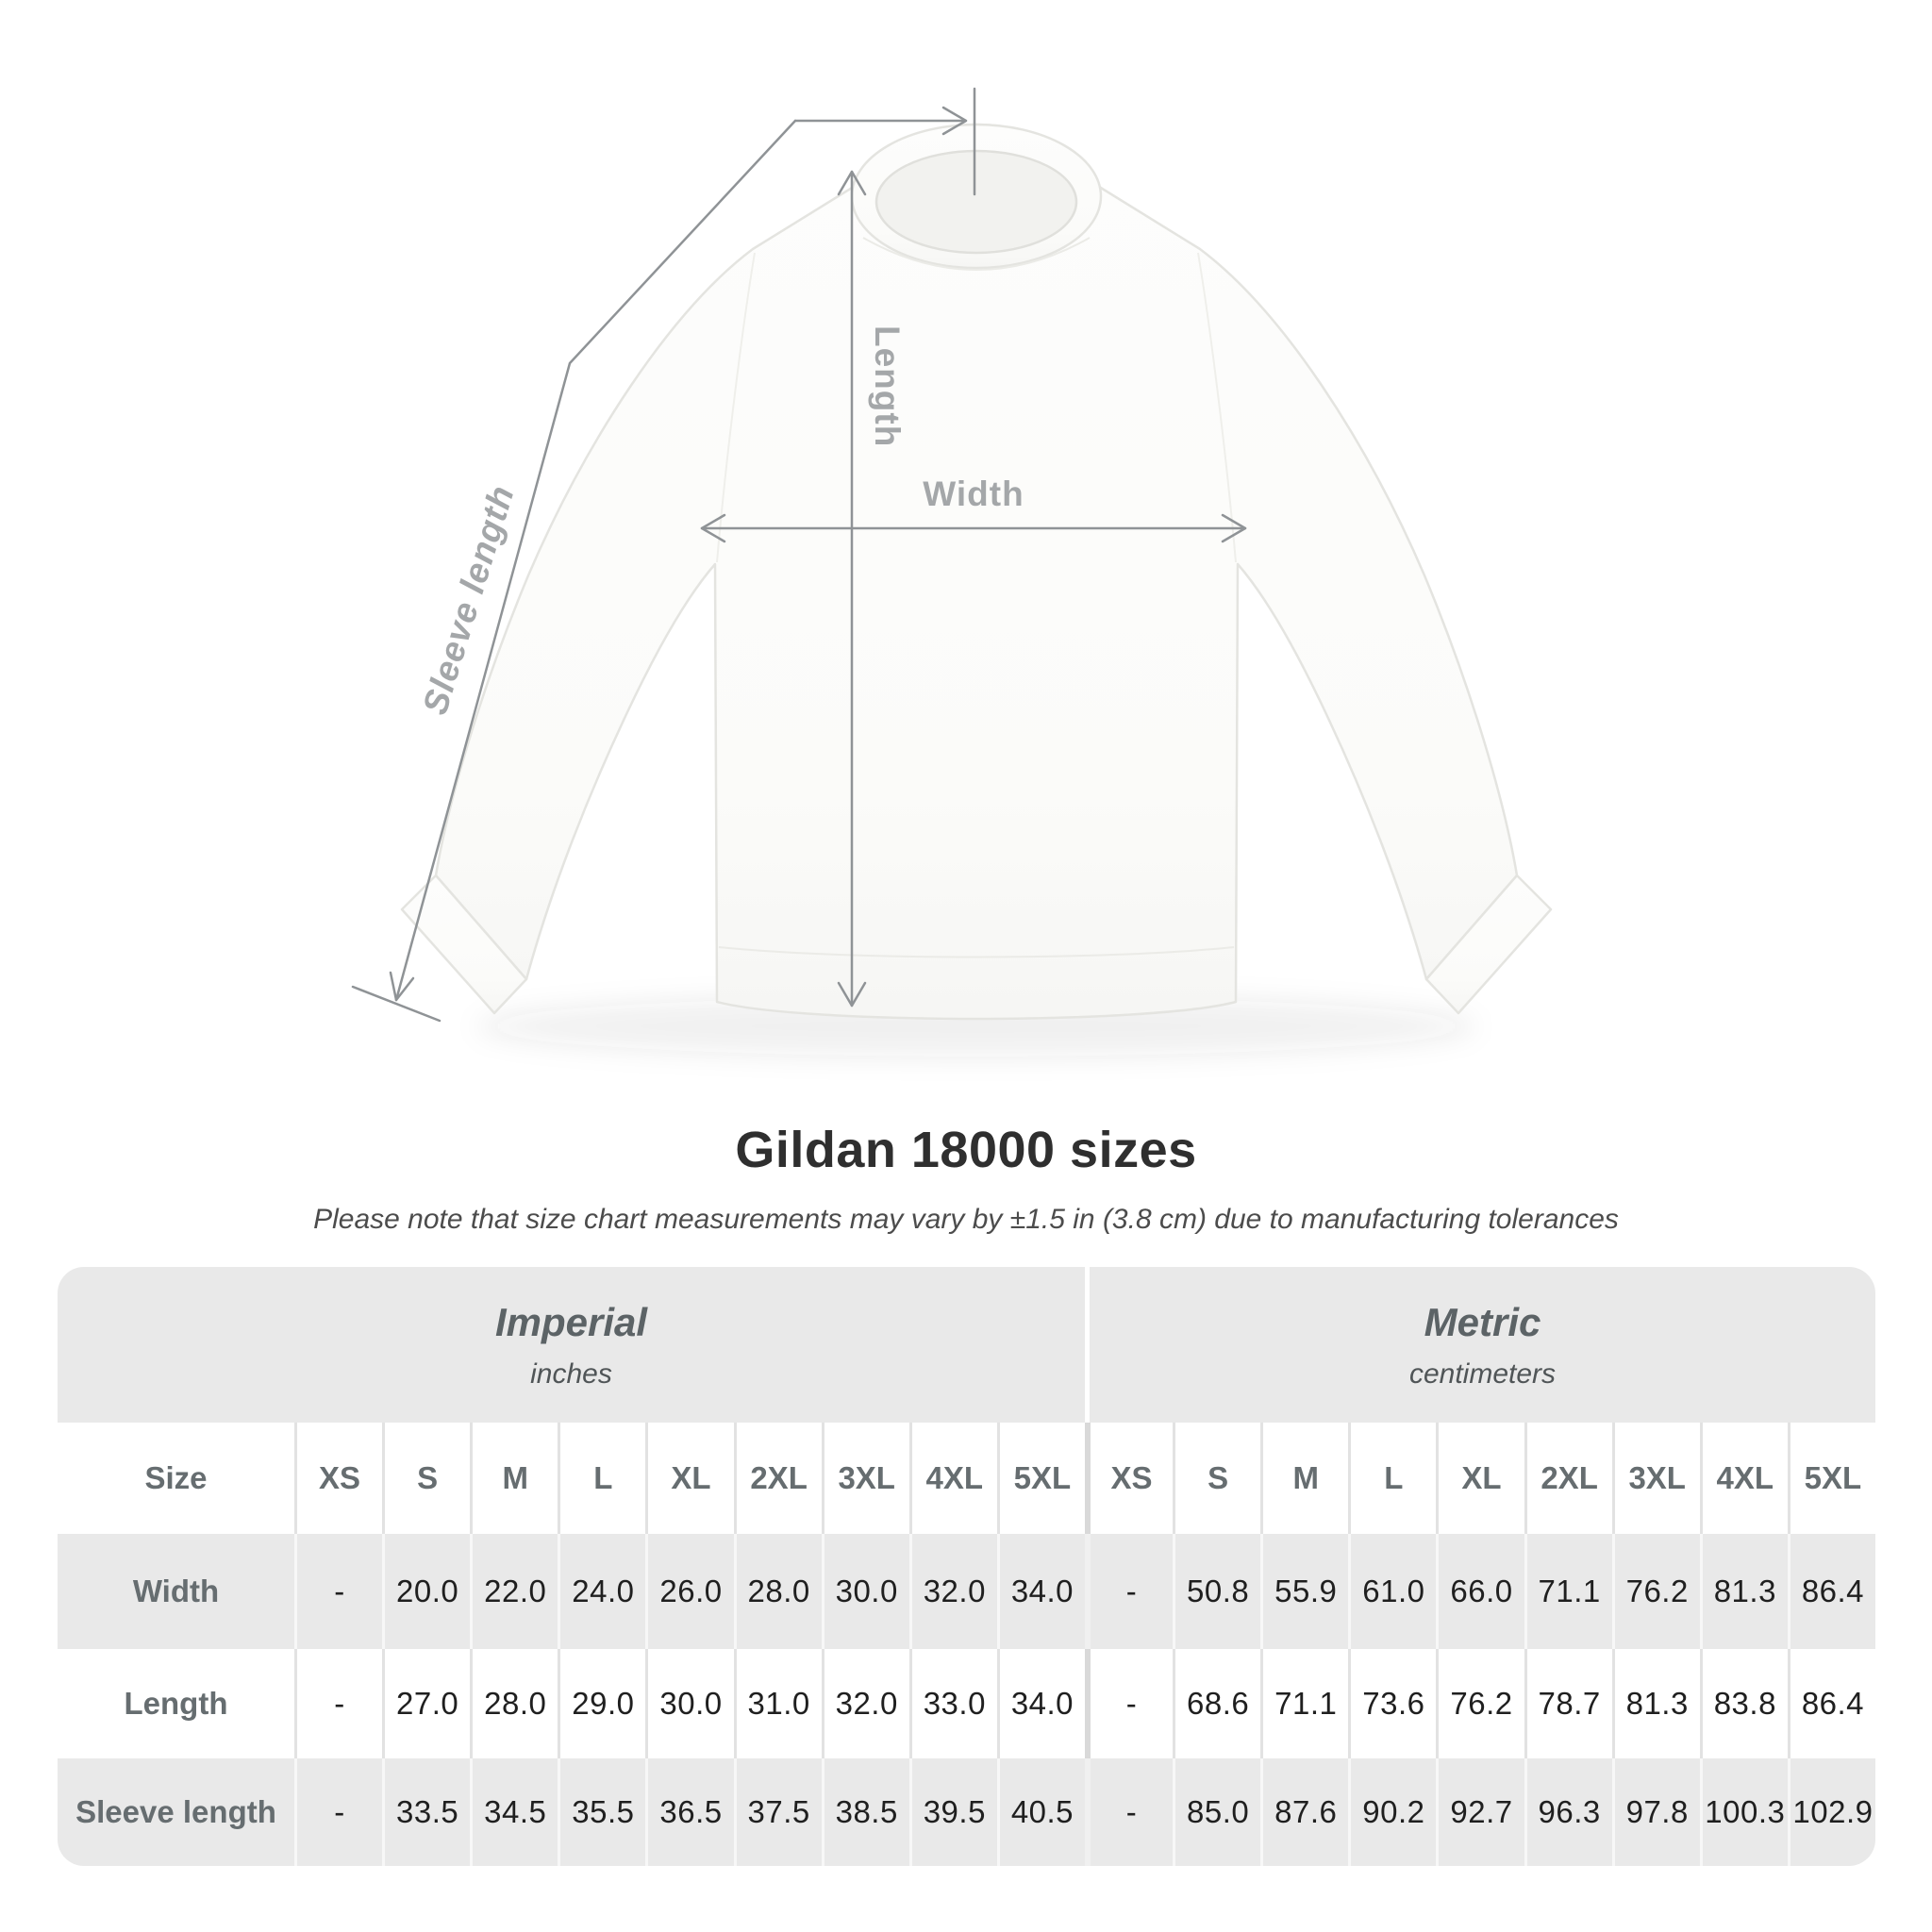  I want to click on width-arrow, so click(974, 528).